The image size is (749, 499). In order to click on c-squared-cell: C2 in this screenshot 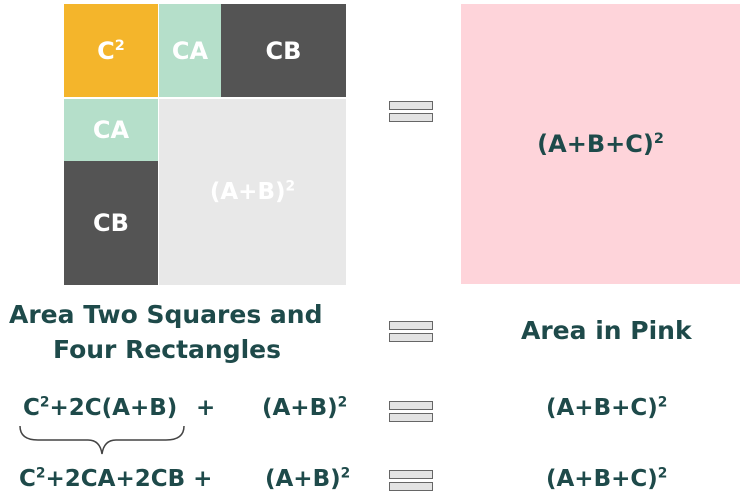, I will do `click(111, 50)`.